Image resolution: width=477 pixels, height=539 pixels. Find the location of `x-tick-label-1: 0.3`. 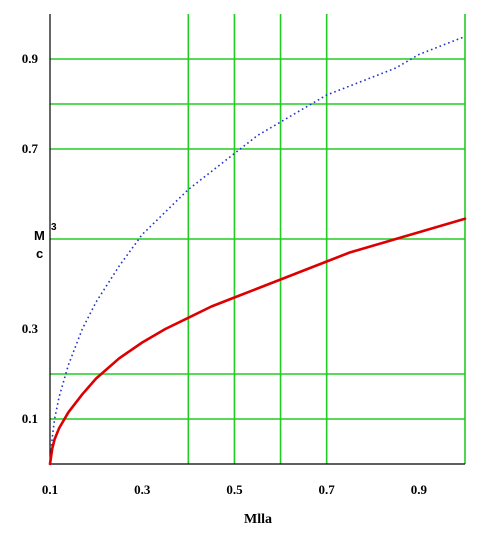

x-tick-label-1: 0.3 is located at coordinates (142, 489).